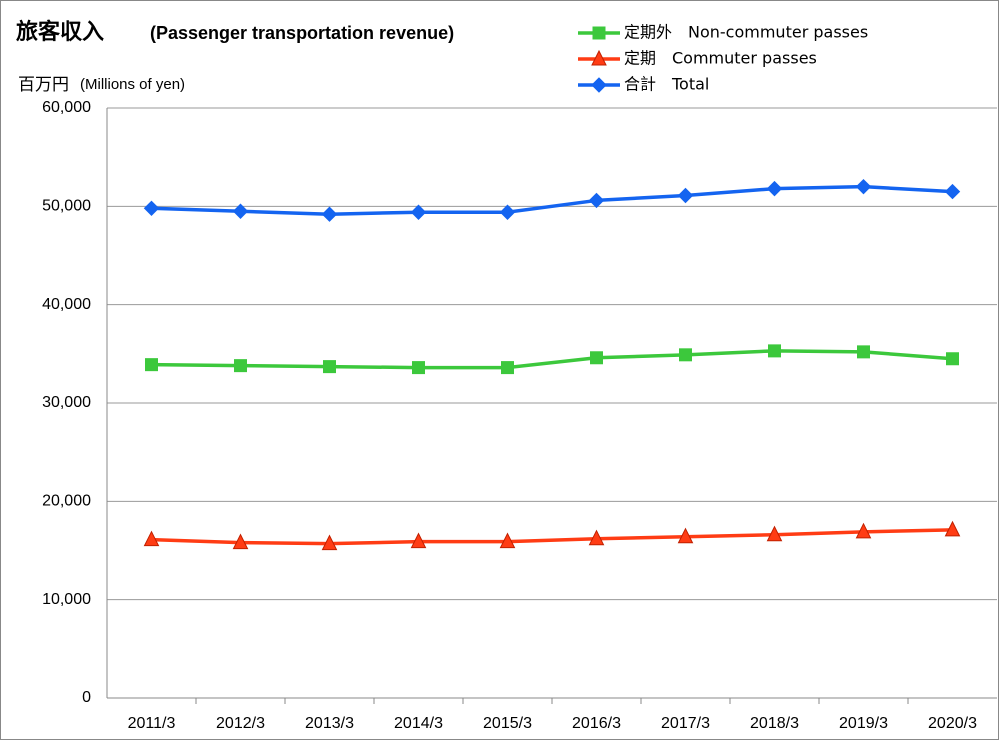 The image size is (999, 744). What do you see at coordinates (720, 58) in the screenshot?
I see `legend-label: 定期 Commuter passes` at bounding box center [720, 58].